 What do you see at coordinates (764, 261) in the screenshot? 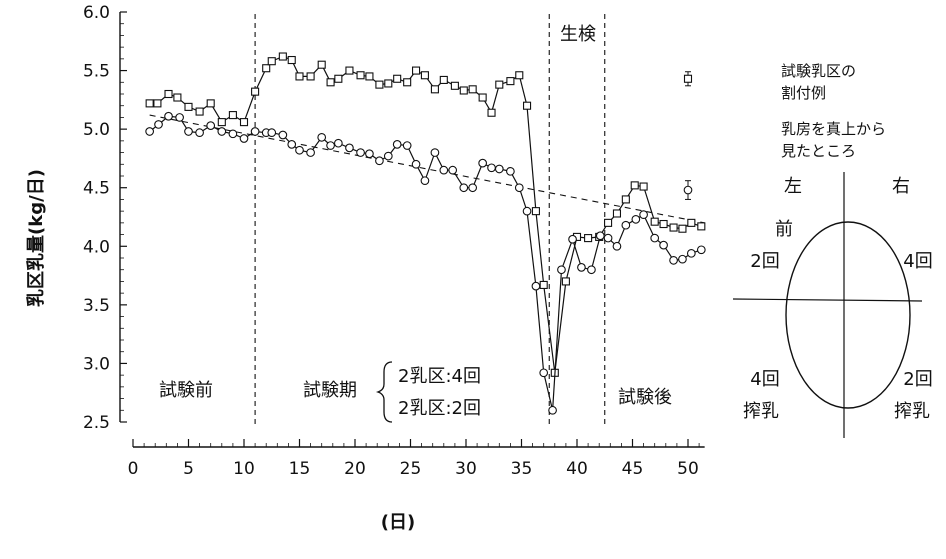
I see `diagram-front-left-count: 2回` at bounding box center [764, 261].